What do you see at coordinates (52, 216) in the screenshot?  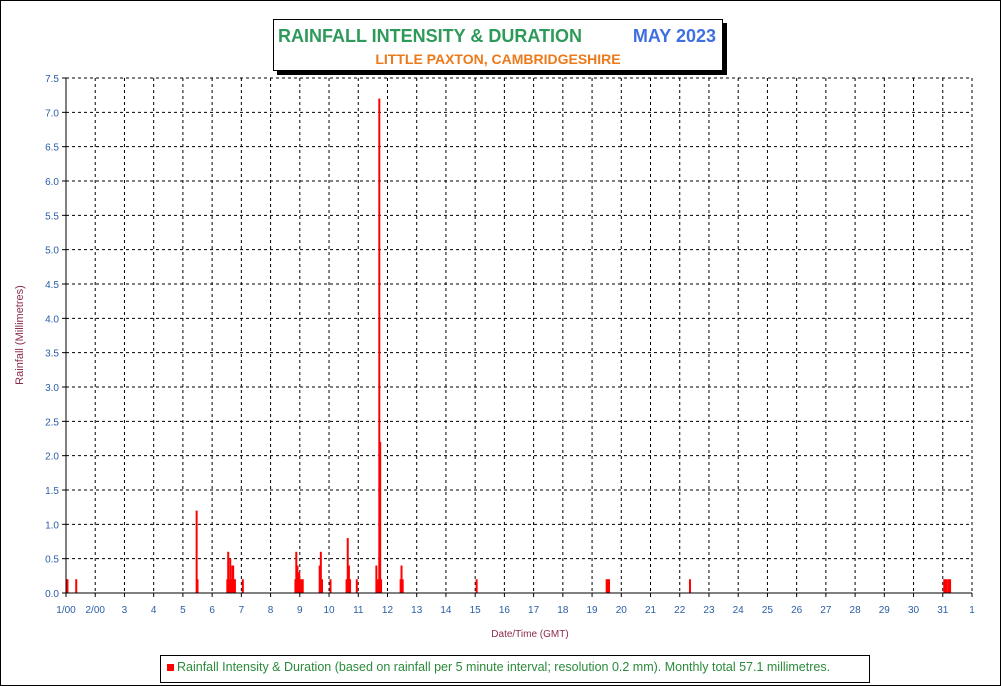 I see `y-tick-label: 5.5` at bounding box center [52, 216].